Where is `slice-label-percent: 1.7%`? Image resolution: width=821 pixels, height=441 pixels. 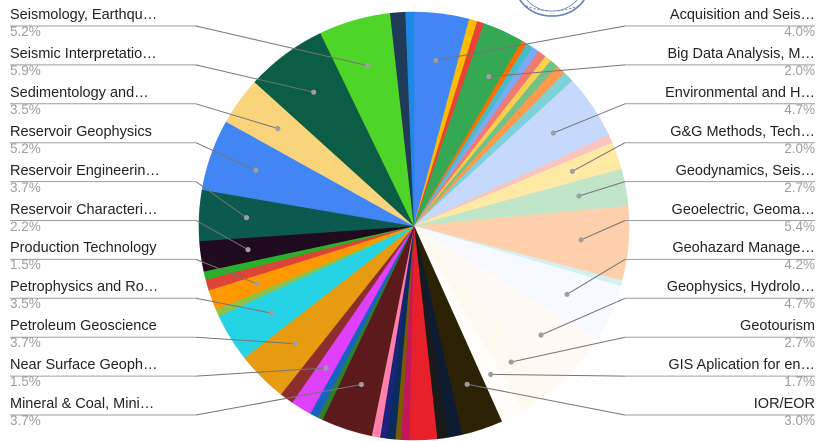
slice-label-percent: 1.7% is located at coordinates (799, 382).